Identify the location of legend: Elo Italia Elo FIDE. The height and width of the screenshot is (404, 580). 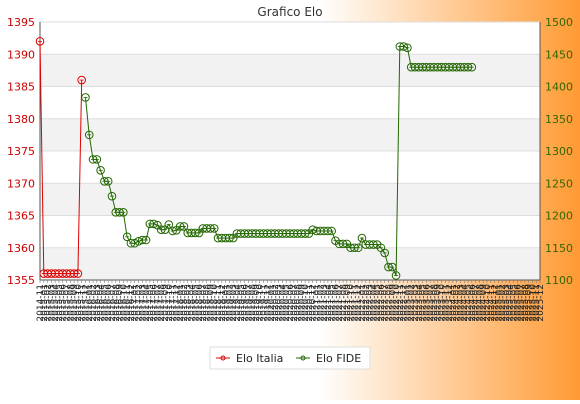
(290, 358).